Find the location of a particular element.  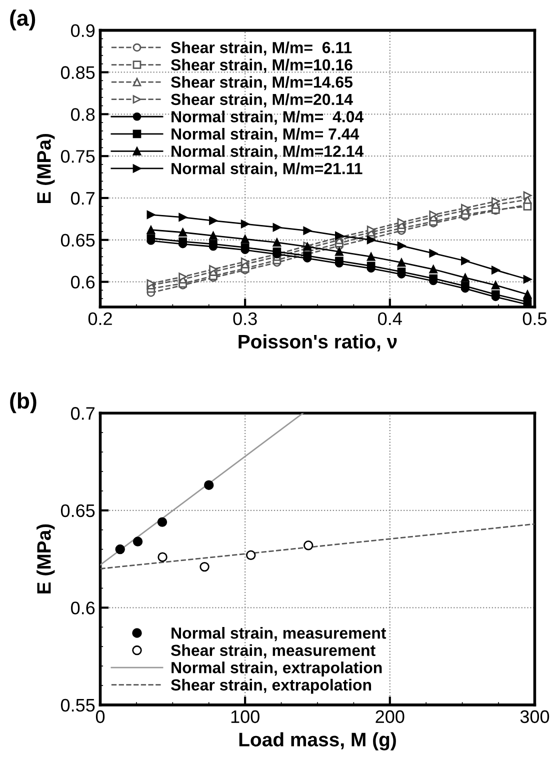

legend-label: Shear strain, M/m=14.65 is located at coordinates (261, 83).